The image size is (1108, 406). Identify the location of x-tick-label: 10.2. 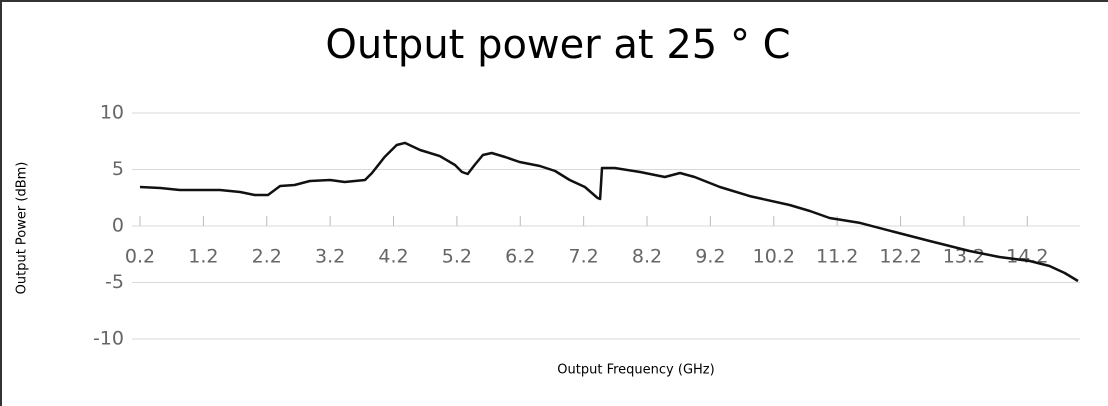
(774, 257).